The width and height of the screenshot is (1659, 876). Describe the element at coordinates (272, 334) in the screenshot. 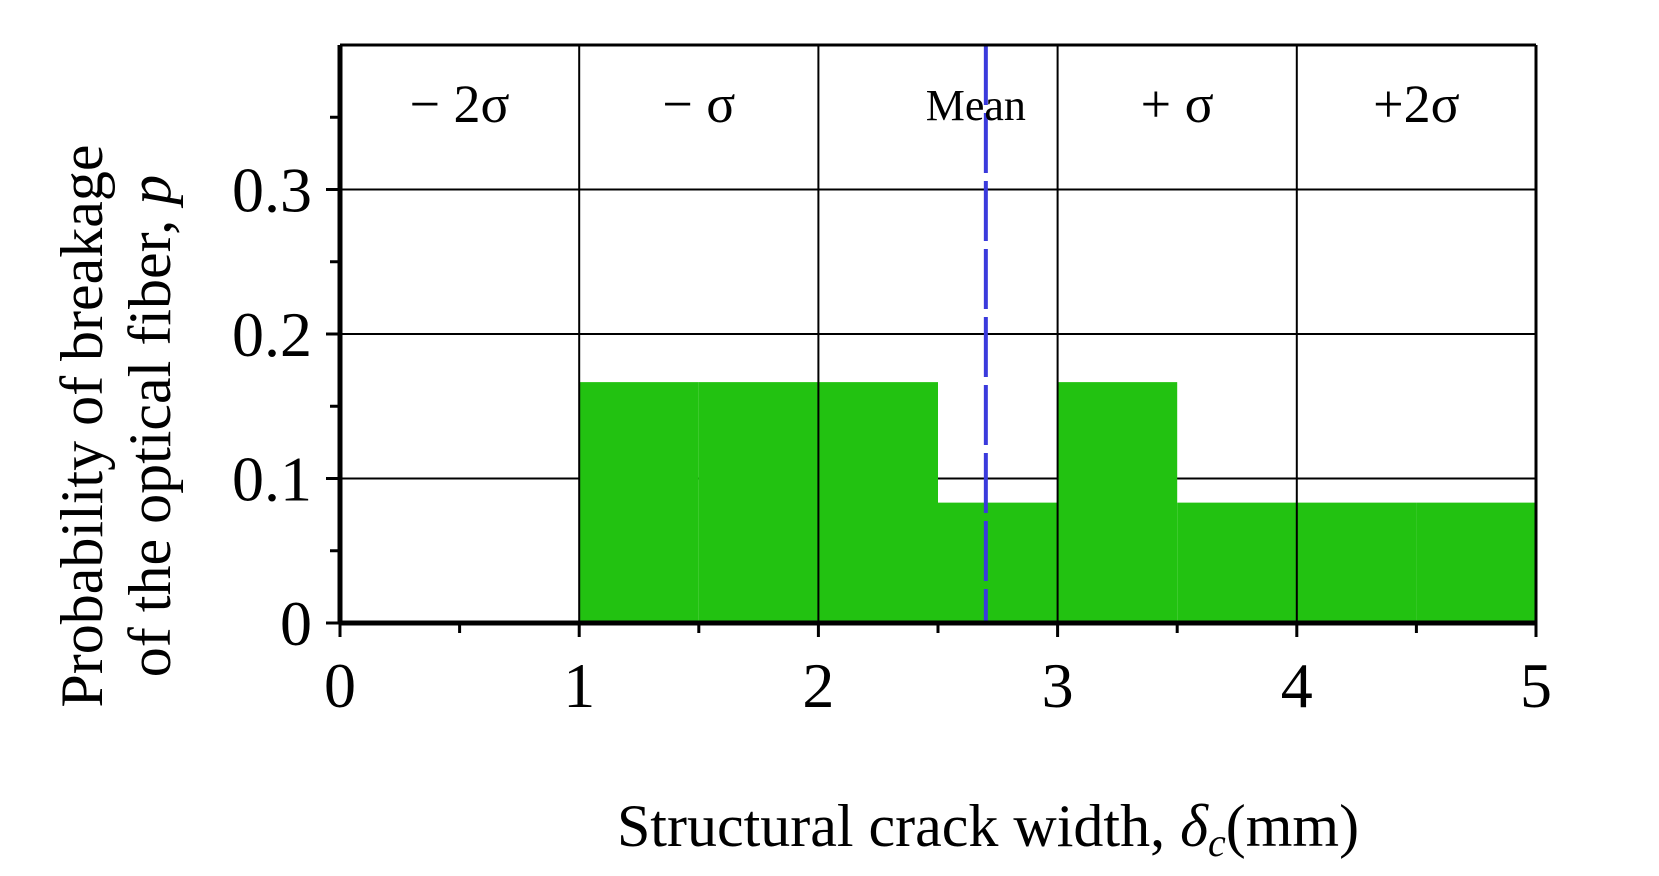

I see `y-tick-label-0.2: 0.2` at that location.